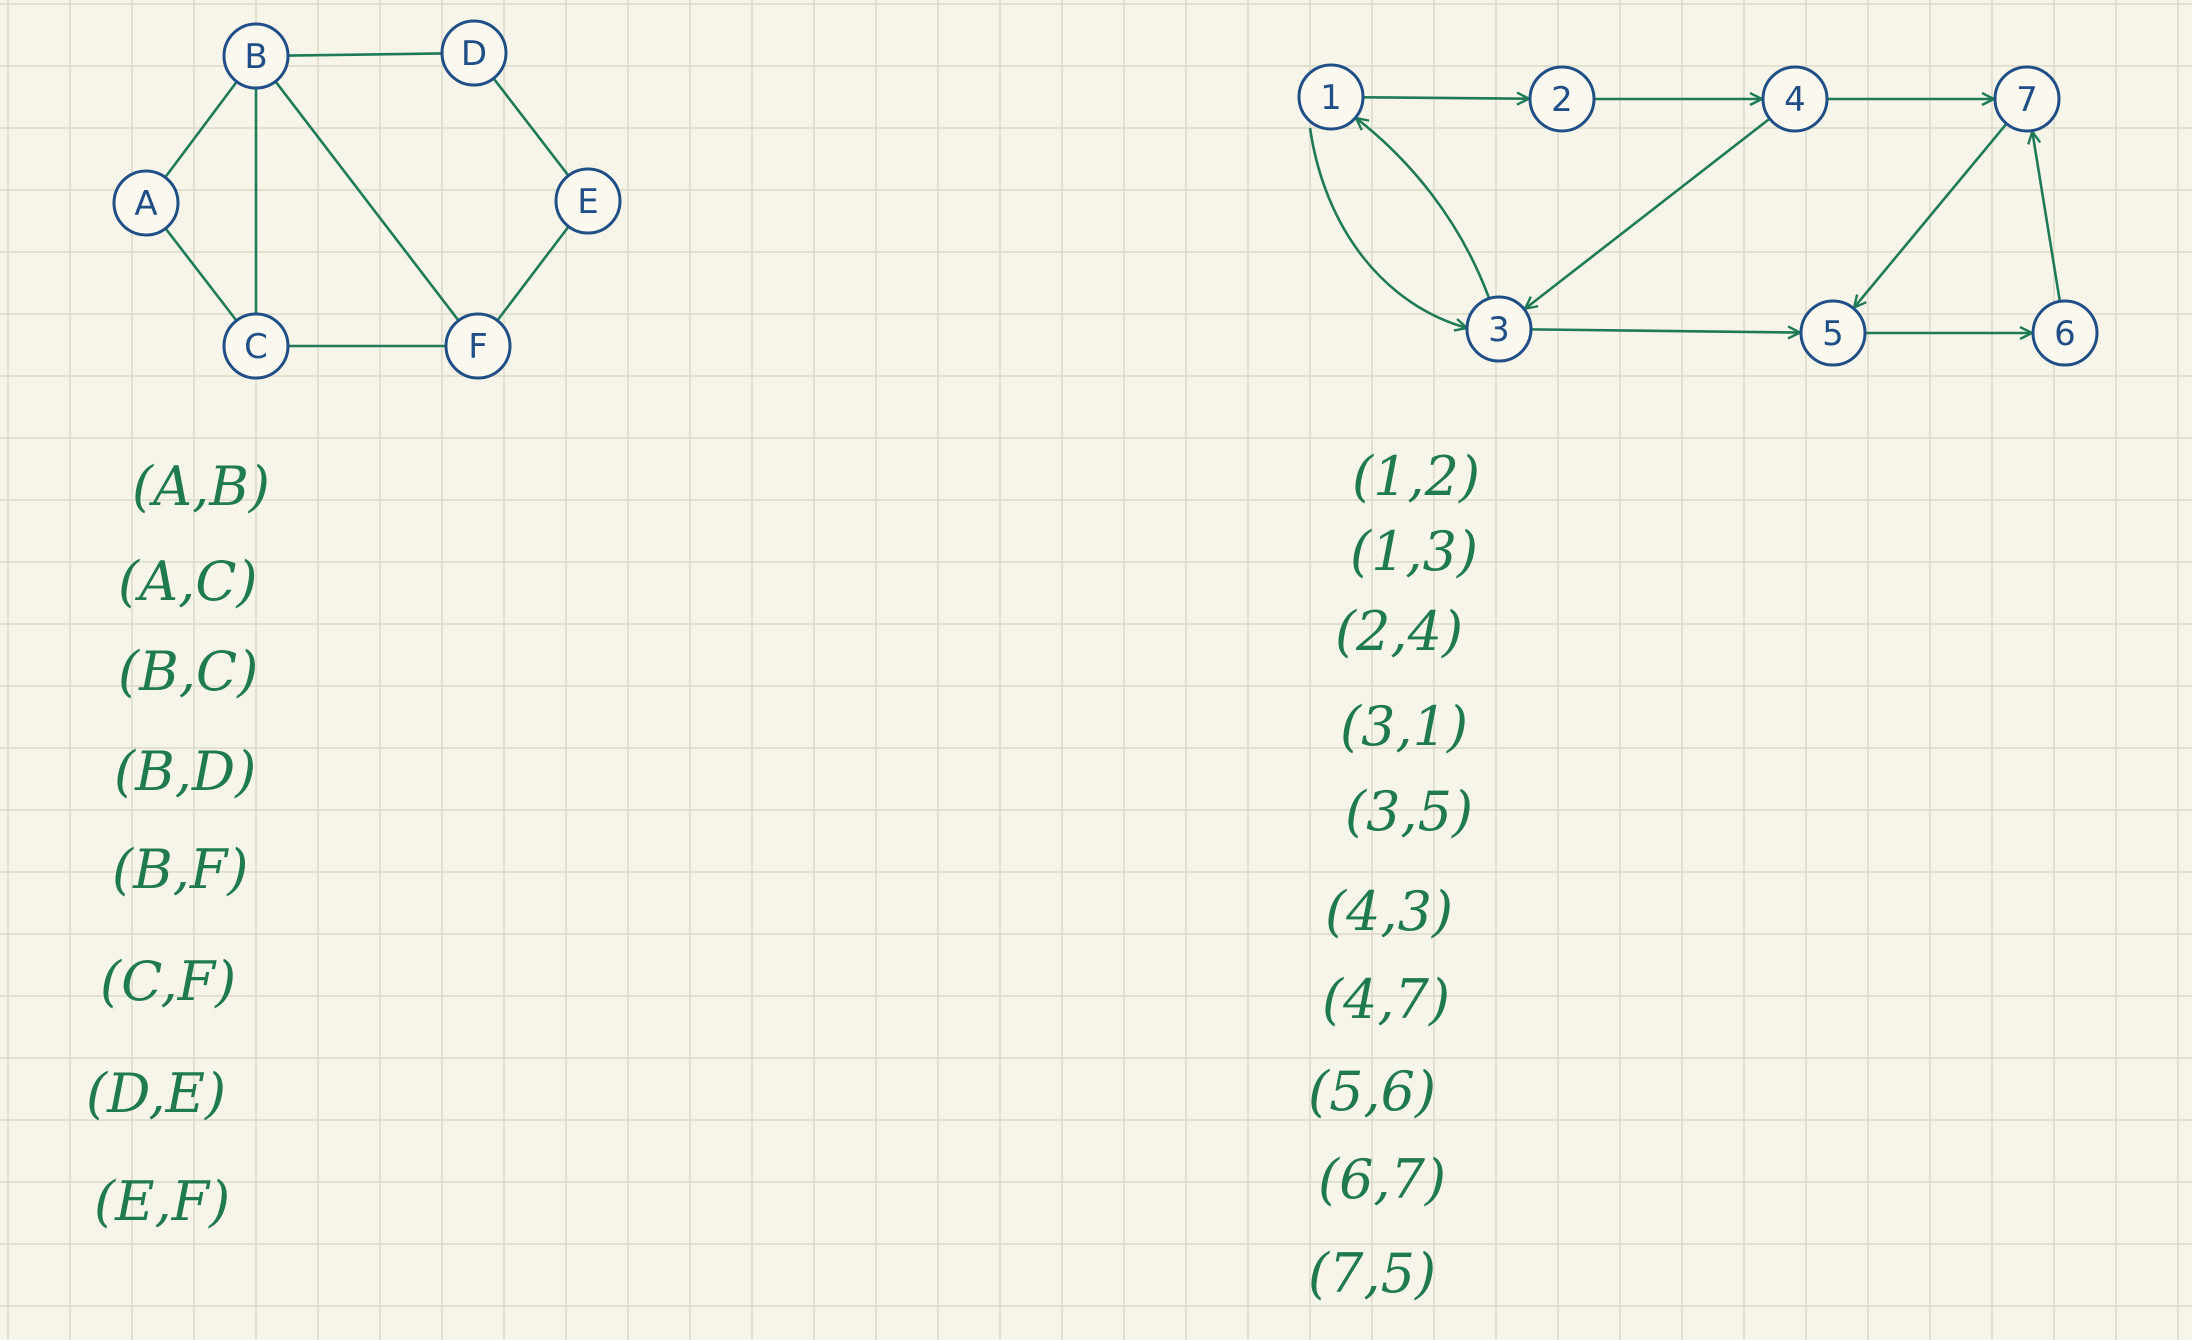 This screenshot has height=1340, width=2192. I want to click on undirected-edge-list: (A,B) (A,C) (B,C) (B,D) (B,F) (C,F) (D,E) (E,F), so click(178, 844).